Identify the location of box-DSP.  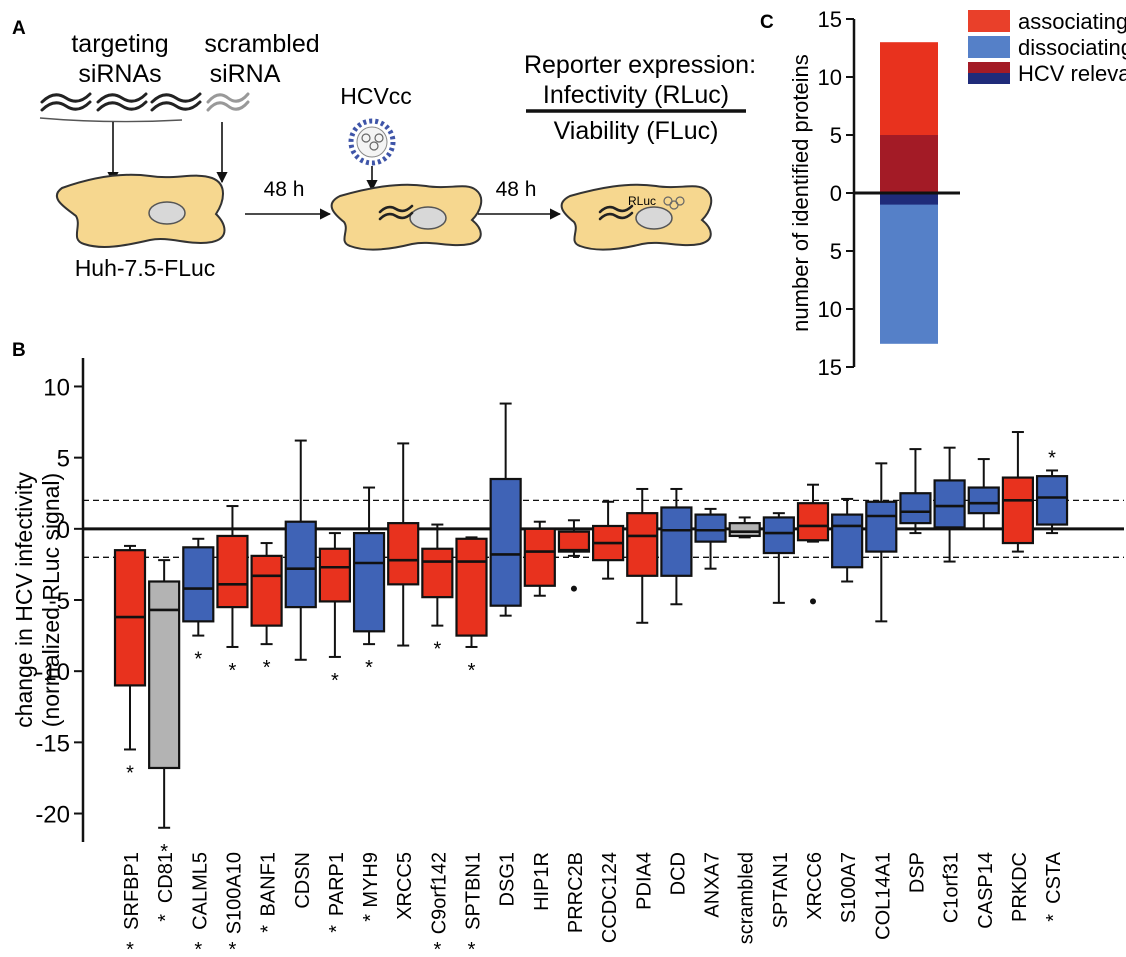
(915, 491).